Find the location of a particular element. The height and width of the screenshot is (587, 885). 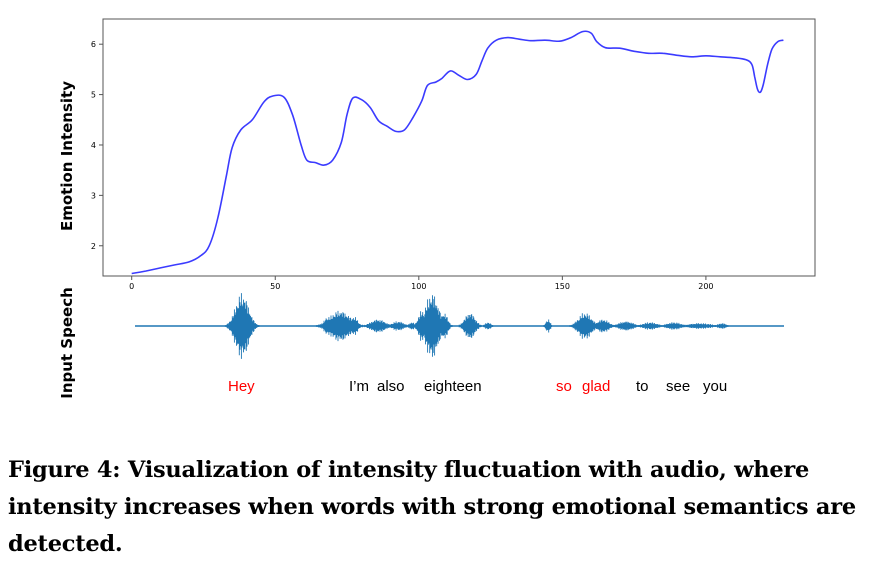

x-tick-label: 100 is located at coordinates (418, 286).